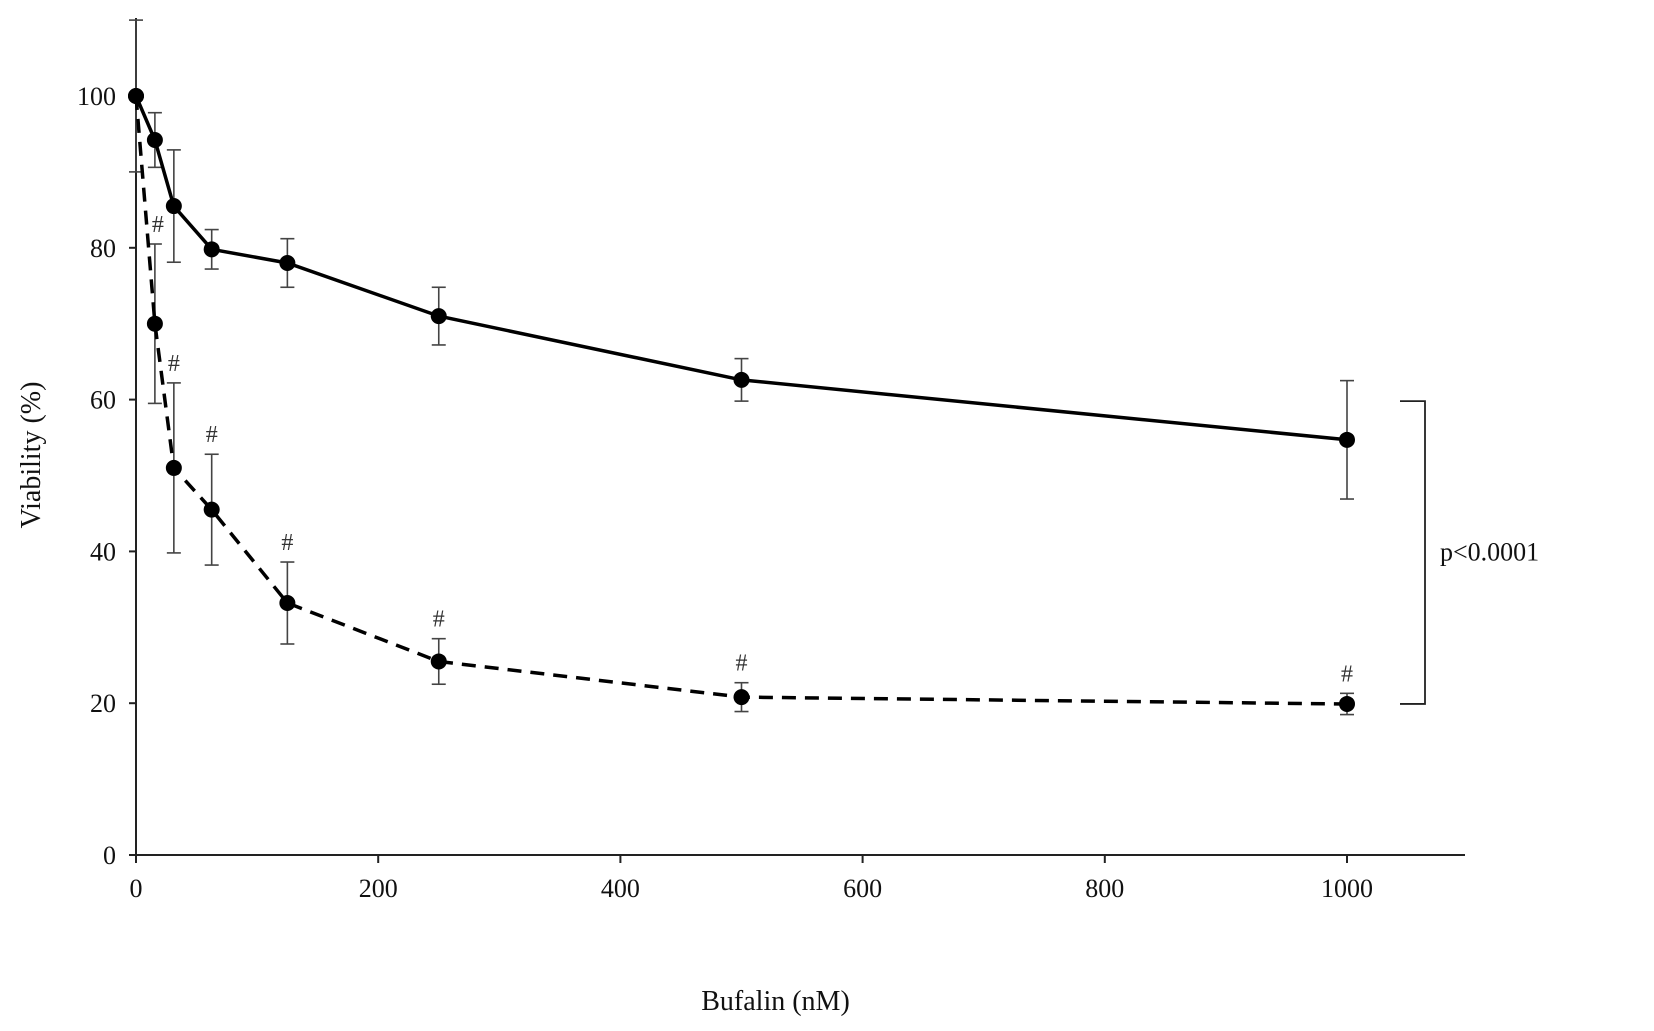 The height and width of the screenshot is (1031, 1654). I want to click on significance-mark-7: #, so click(1347, 674).